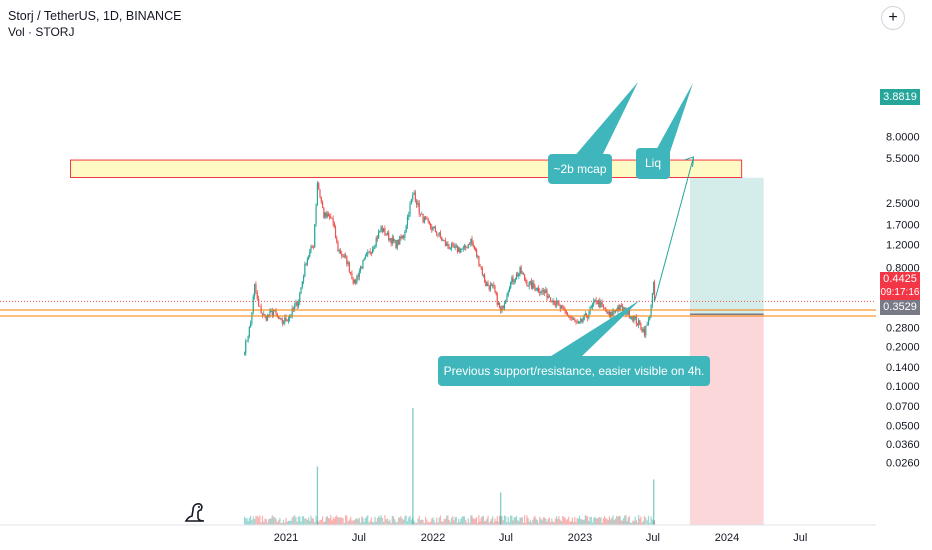  Describe the element at coordinates (653, 163) in the screenshot. I see `note-liq: Liq` at that location.